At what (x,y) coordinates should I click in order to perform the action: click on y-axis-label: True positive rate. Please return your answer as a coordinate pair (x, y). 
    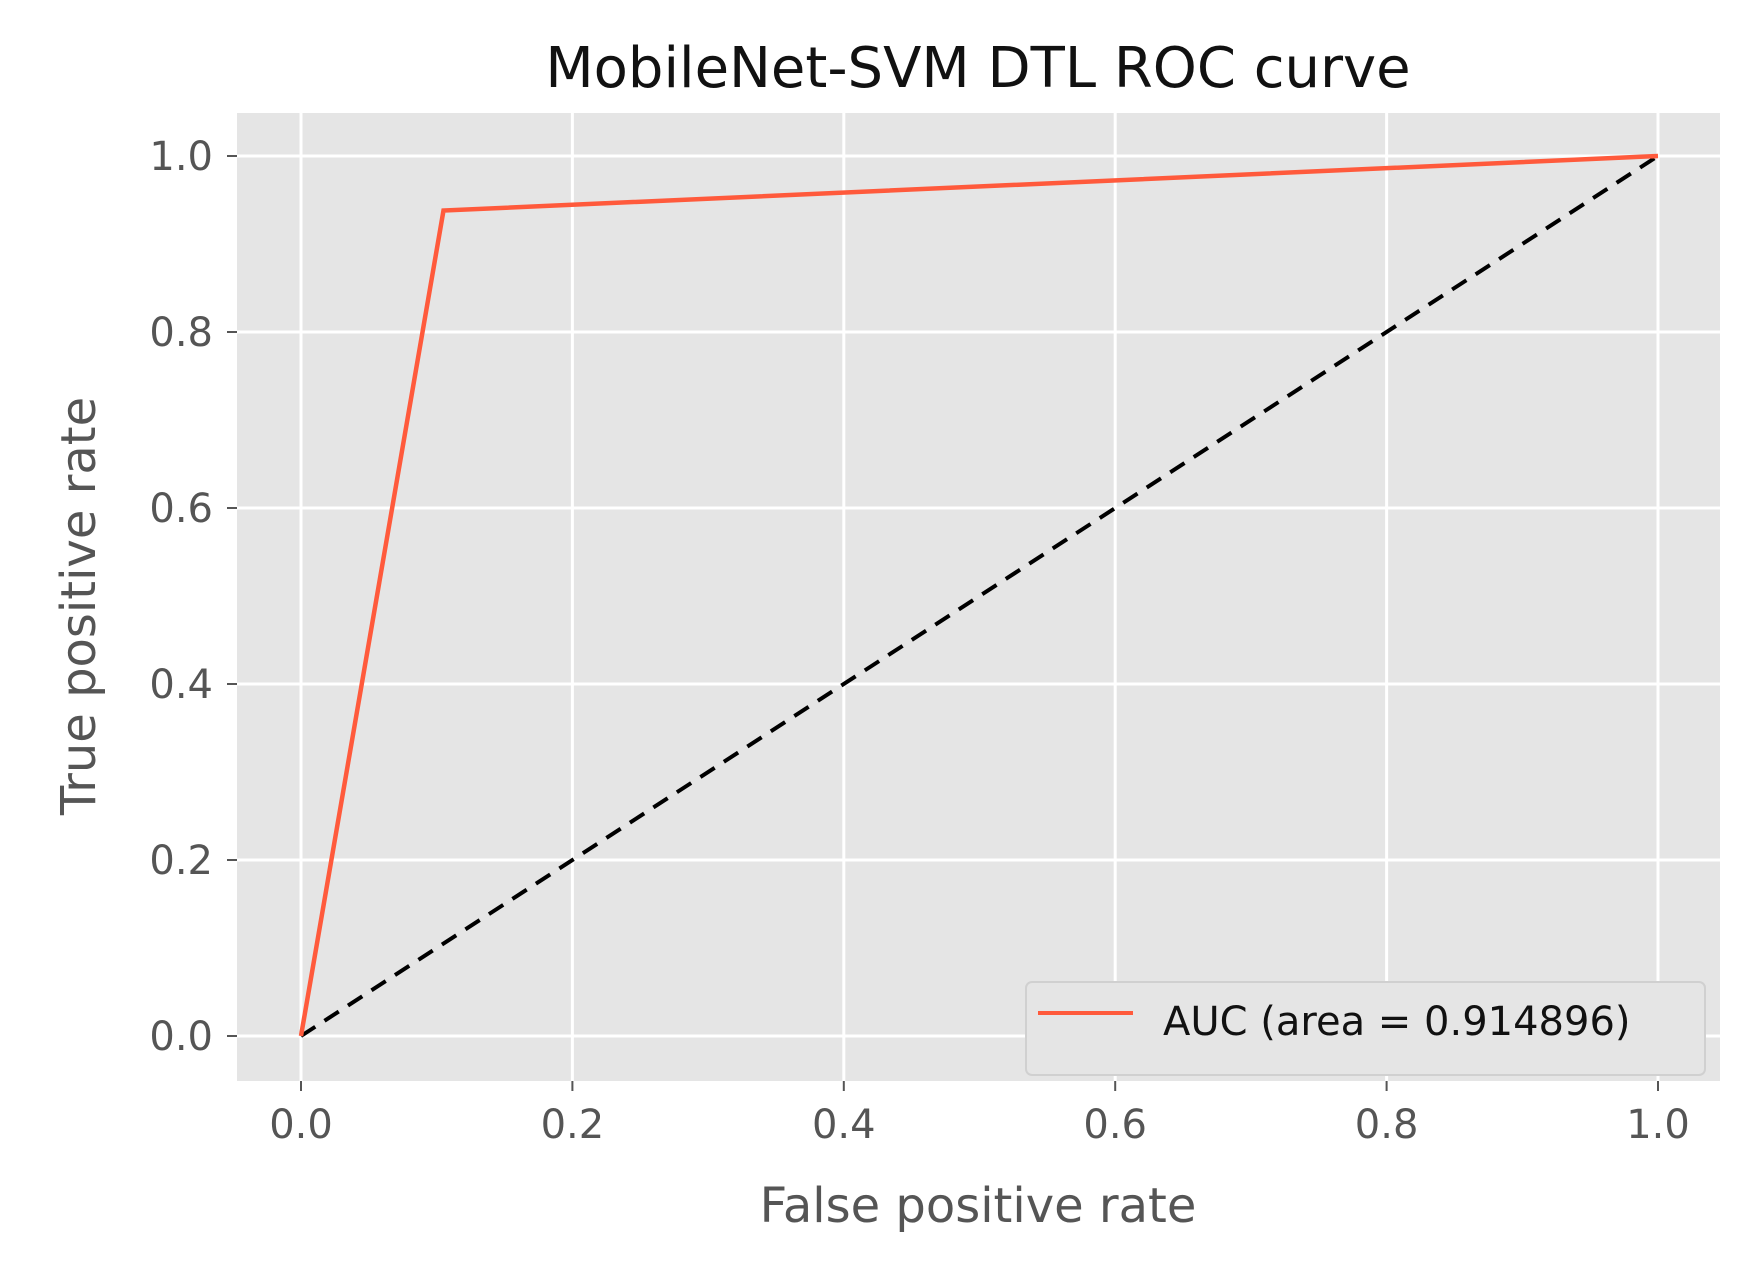
    Looking at the image, I should click on (79, 606).